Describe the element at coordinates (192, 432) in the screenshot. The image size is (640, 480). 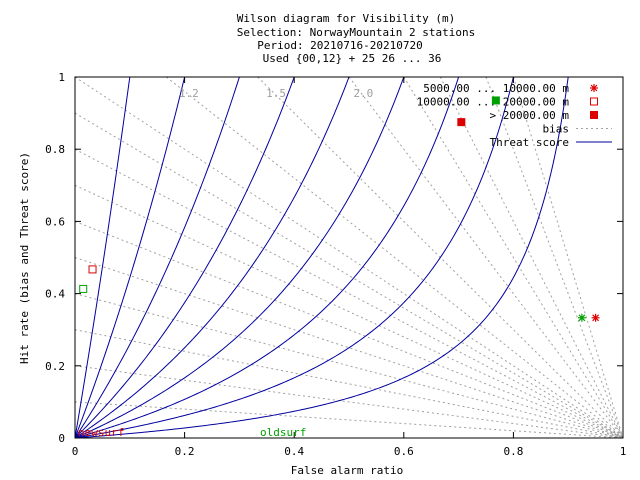
I see `series-labels: newsurf oldsurf` at that location.